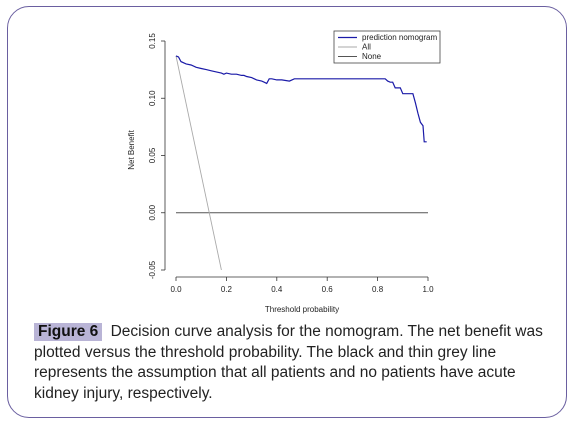 The height and width of the screenshot is (427, 577). Describe the element at coordinates (328, 289) in the screenshot. I see `x-tick-label: 0.6` at that location.